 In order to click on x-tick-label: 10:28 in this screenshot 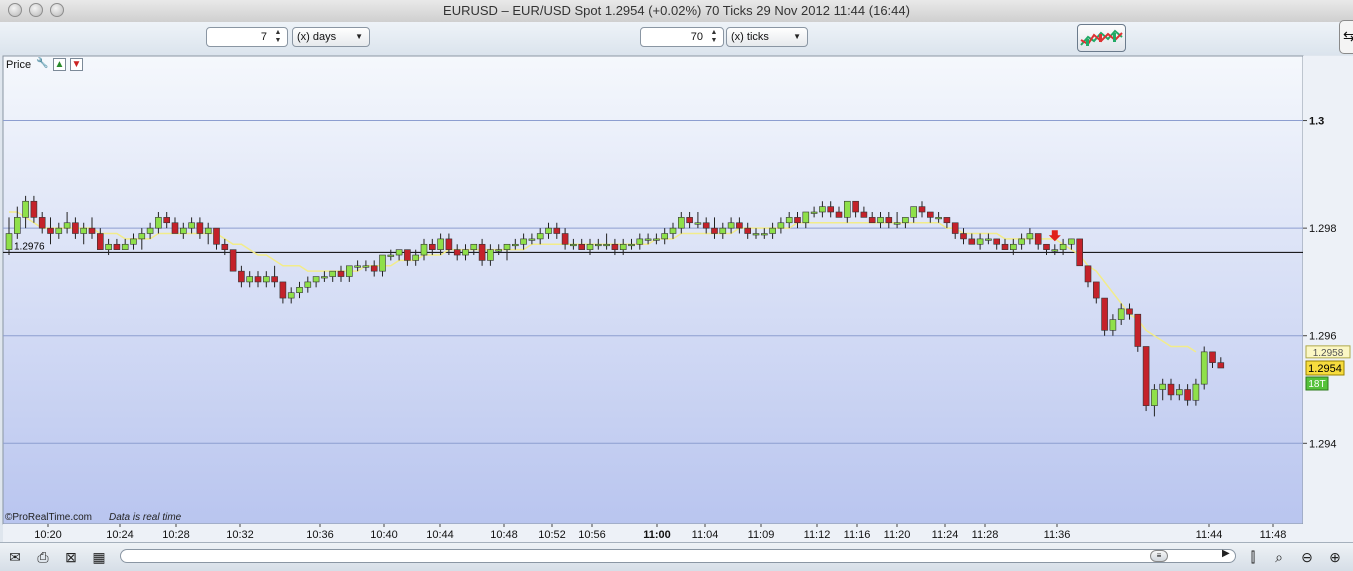, I will do `click(176, 535)`.